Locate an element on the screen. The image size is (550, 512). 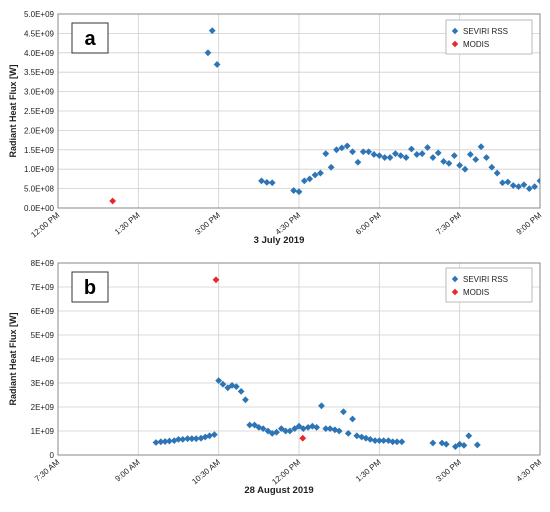
legend: SEVIRI RSS MODIS is located at coordinates (489, 37).